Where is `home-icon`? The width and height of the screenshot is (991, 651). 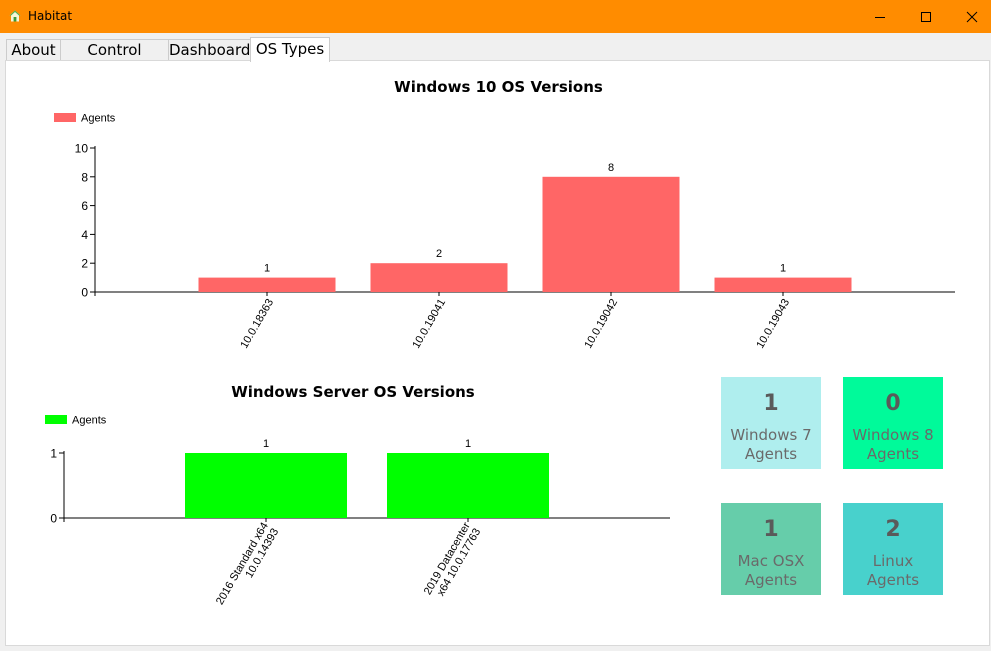 home-icon is located at coordinates (15, 16).